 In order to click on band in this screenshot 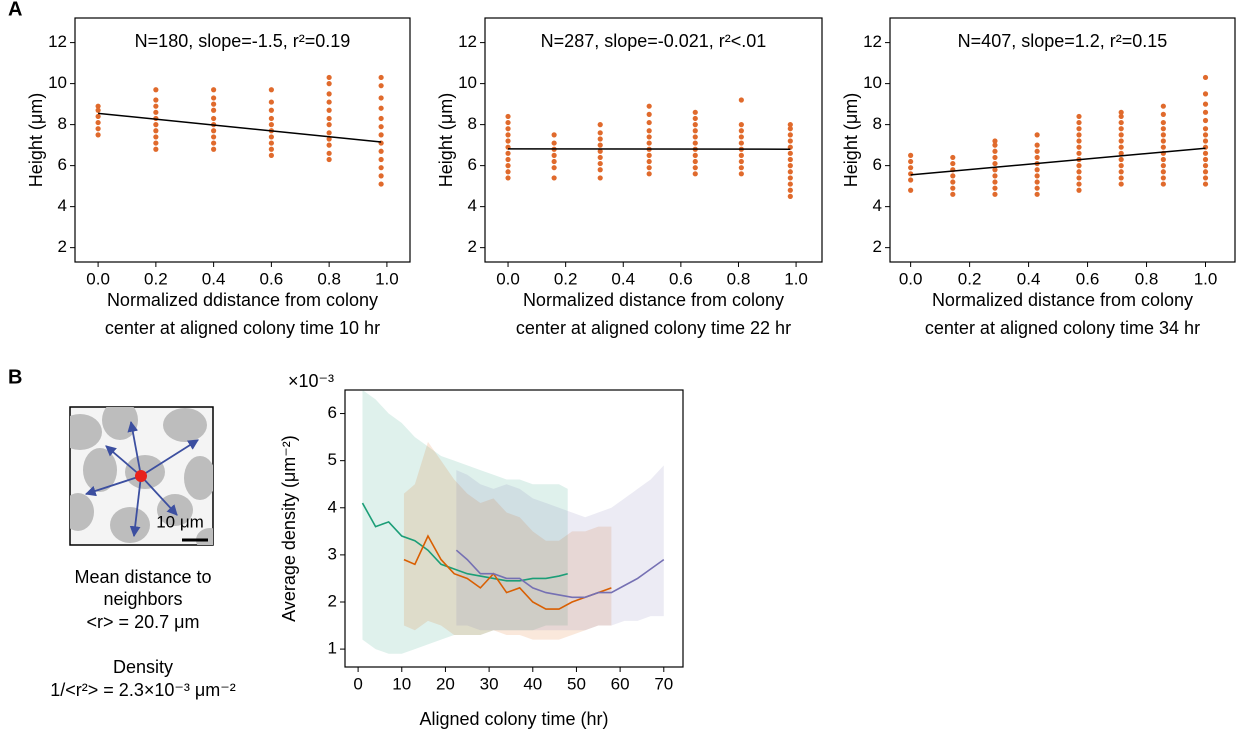, I will do `click(465, 522)`.